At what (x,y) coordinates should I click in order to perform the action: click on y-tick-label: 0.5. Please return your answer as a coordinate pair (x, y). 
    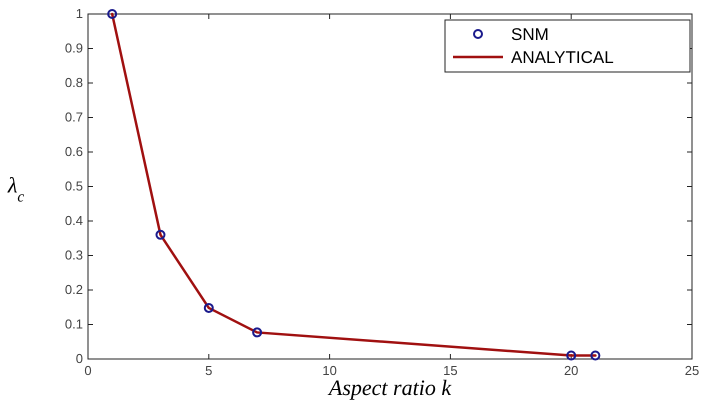
    Looking at the image, I should click on (73, 186).